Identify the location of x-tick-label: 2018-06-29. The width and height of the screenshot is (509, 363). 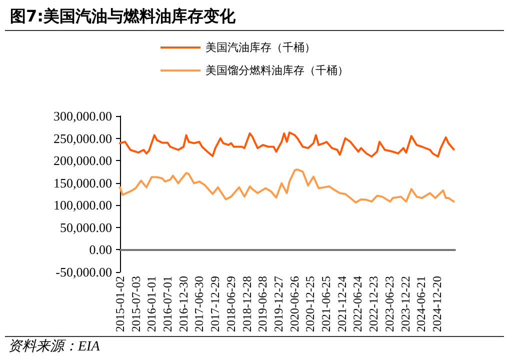
(231, 304).